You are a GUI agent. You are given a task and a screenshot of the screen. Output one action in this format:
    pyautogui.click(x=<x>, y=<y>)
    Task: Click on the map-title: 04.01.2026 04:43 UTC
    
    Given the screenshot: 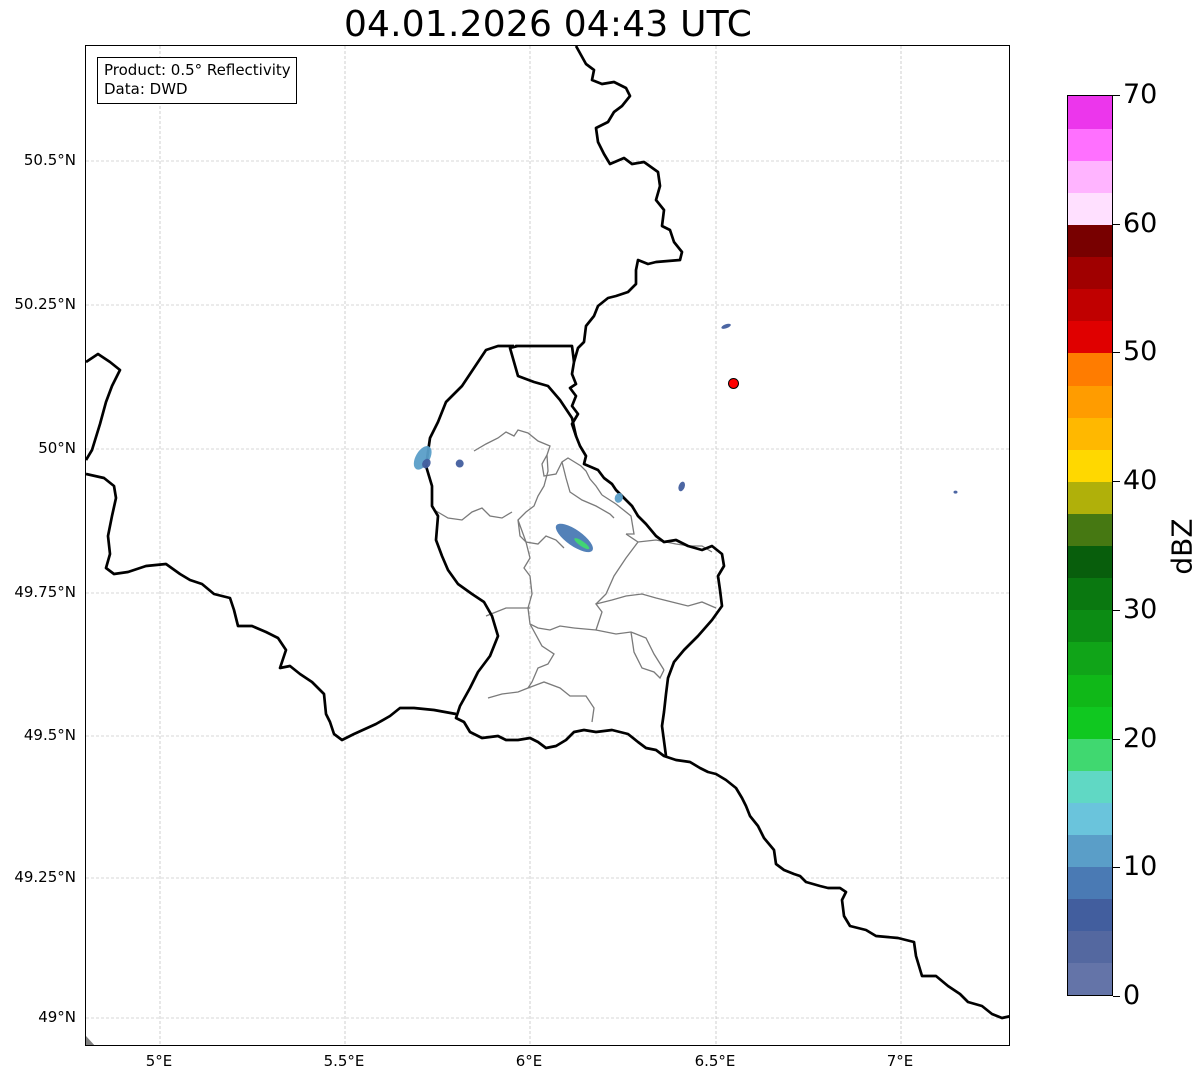 What is the action you would take?
    pyautogui.click(x=548, y=24)
    